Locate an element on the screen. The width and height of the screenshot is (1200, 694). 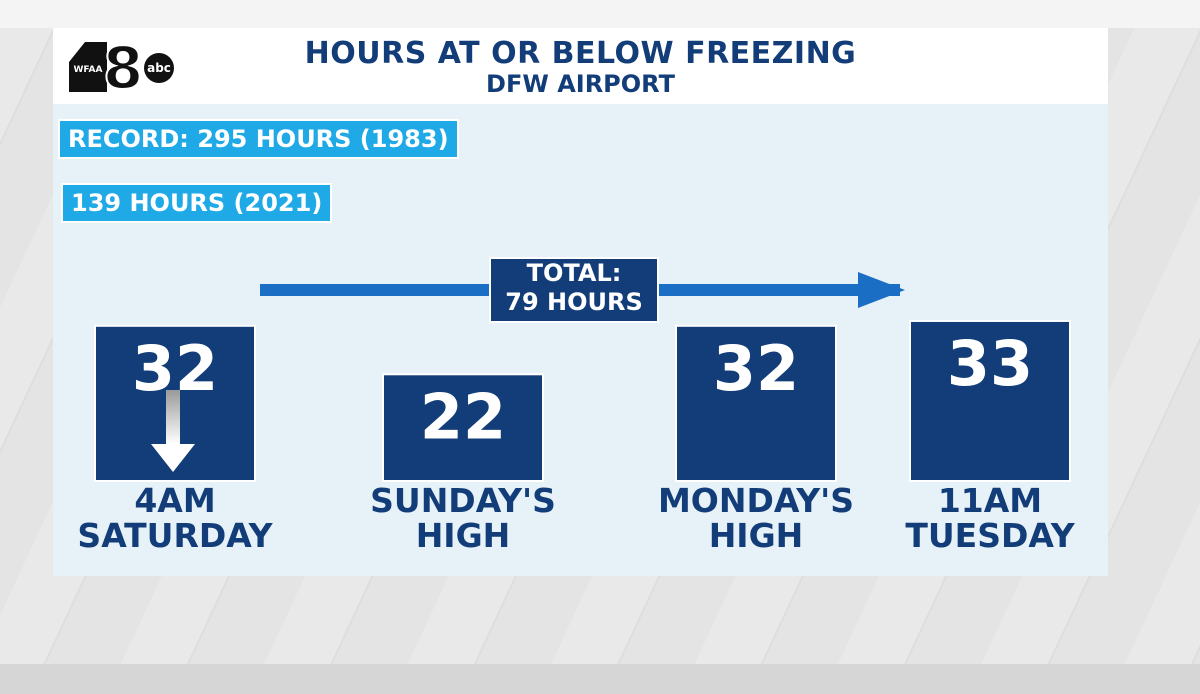
chart-subtitle: DFW AIRPORT is located at coordinates (580, 84).